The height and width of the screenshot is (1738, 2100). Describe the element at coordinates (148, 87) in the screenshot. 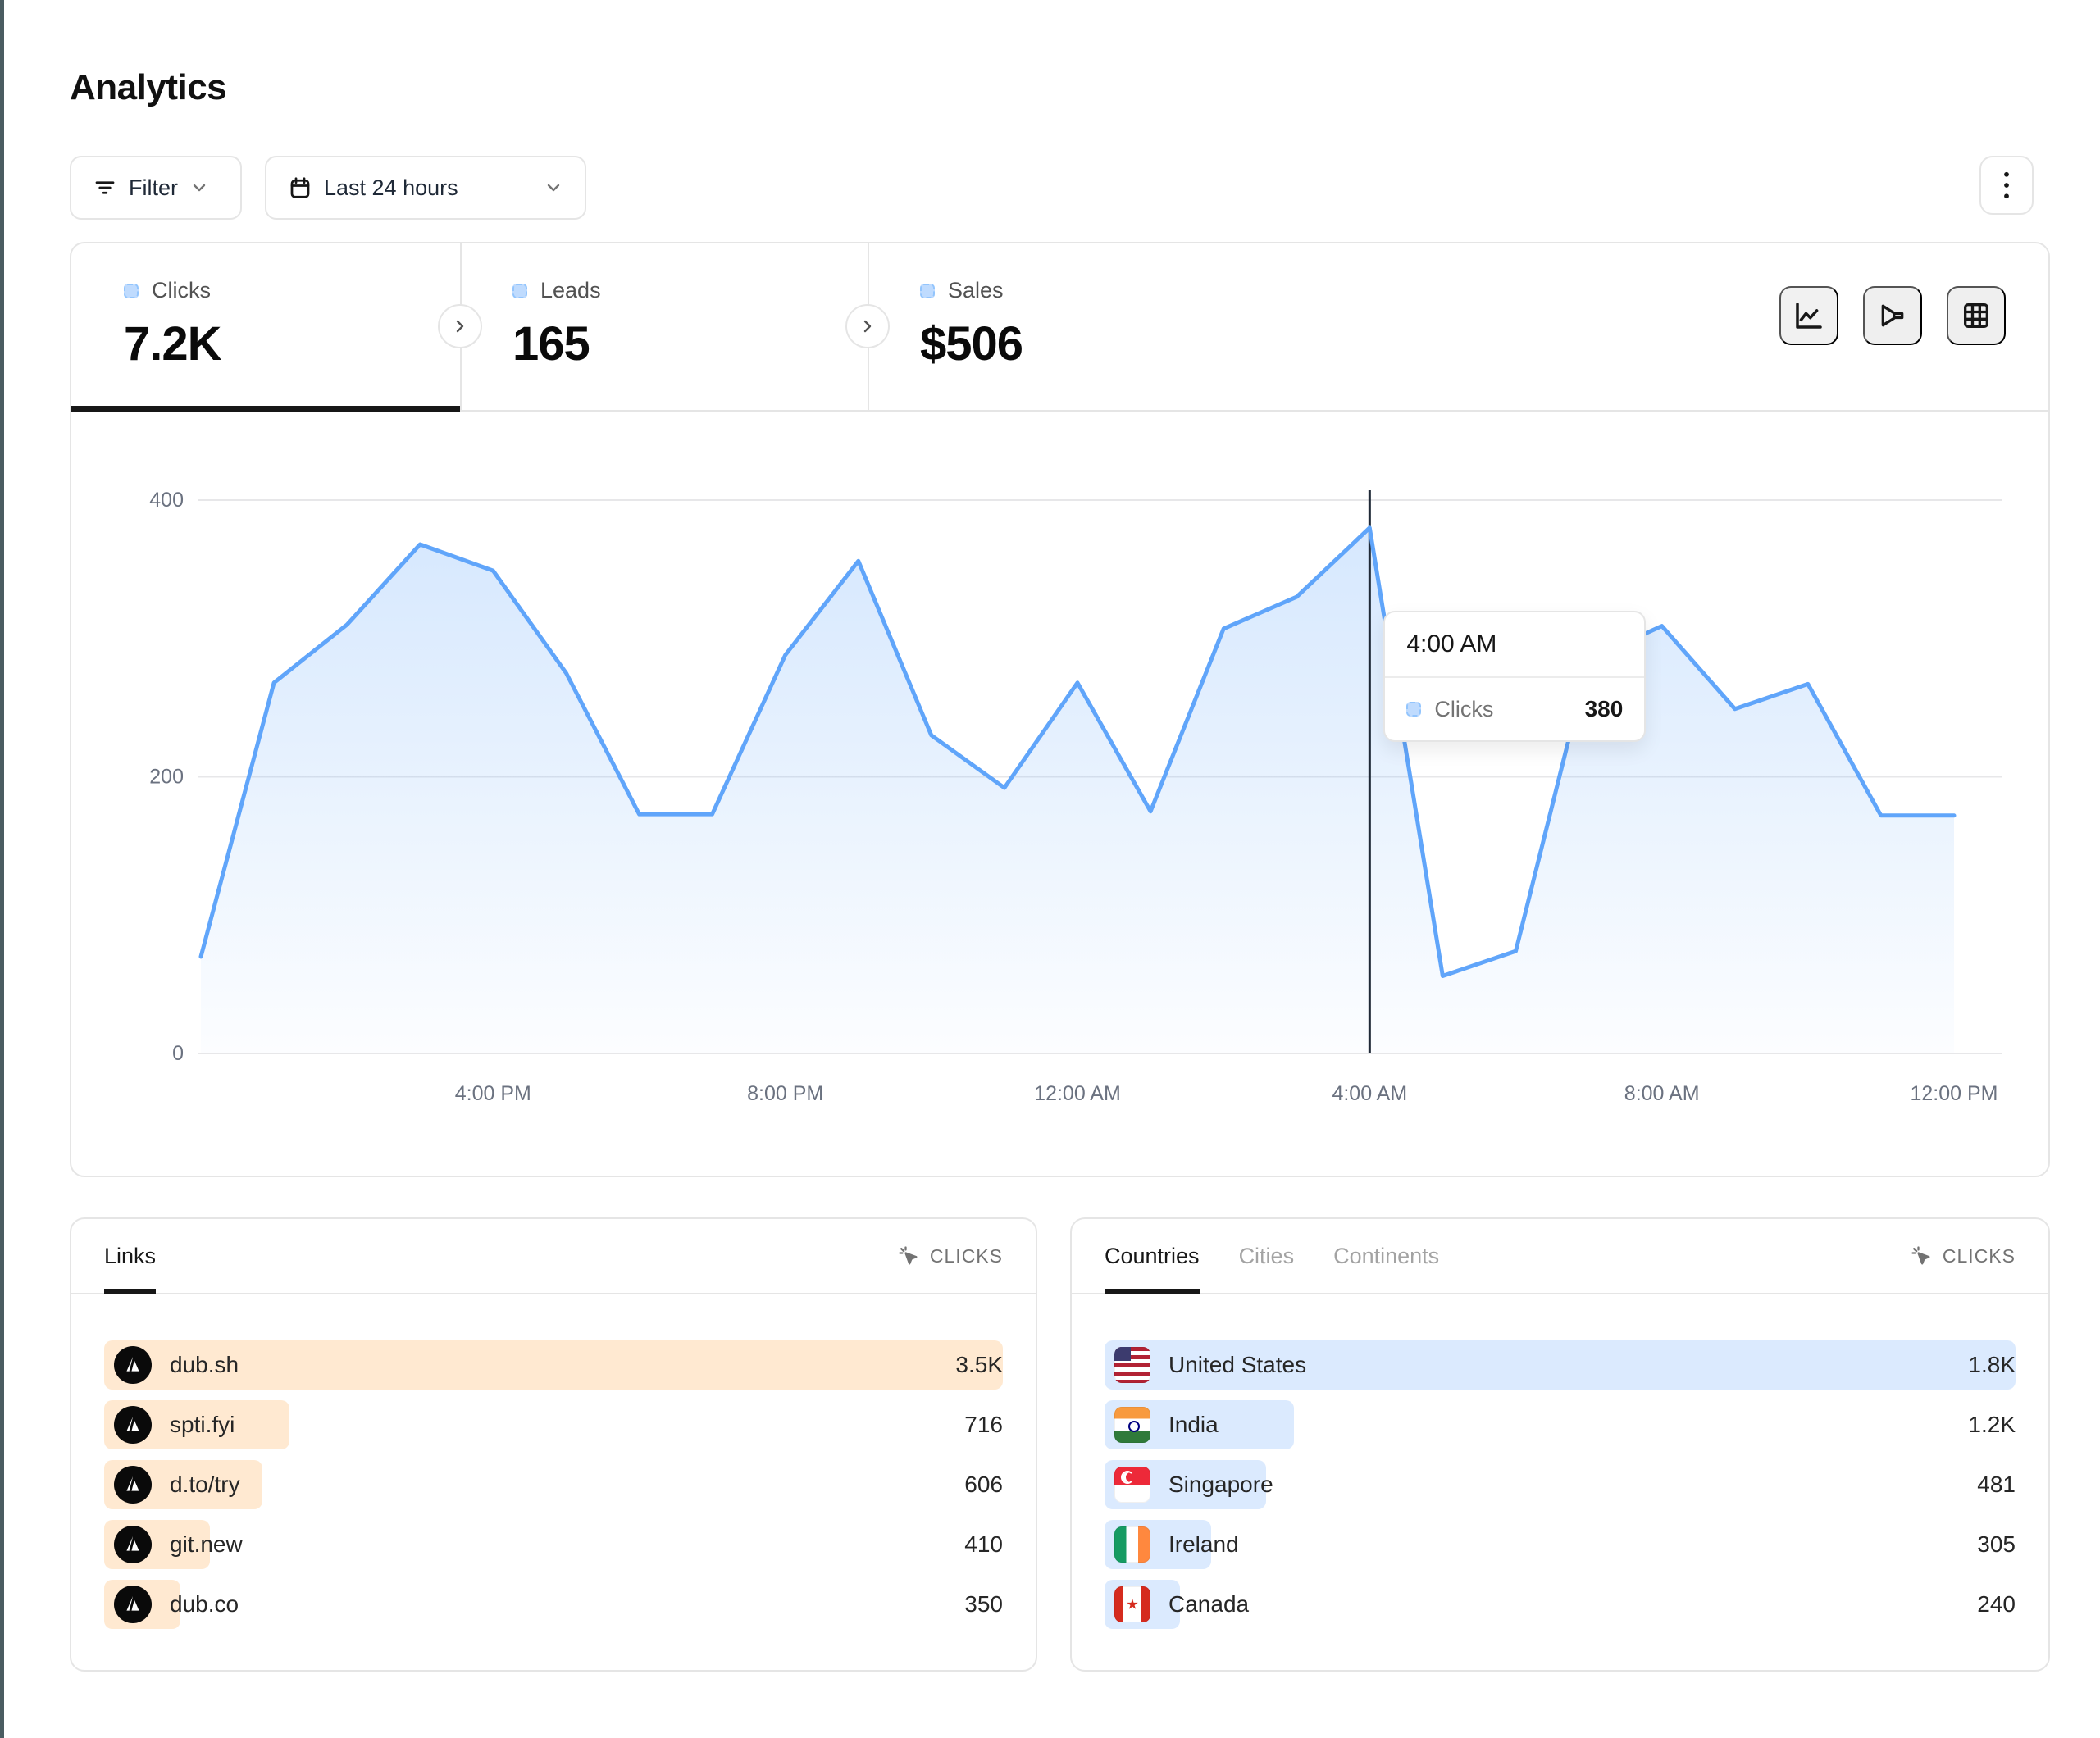

I see `page-title: Analytics` at that location.